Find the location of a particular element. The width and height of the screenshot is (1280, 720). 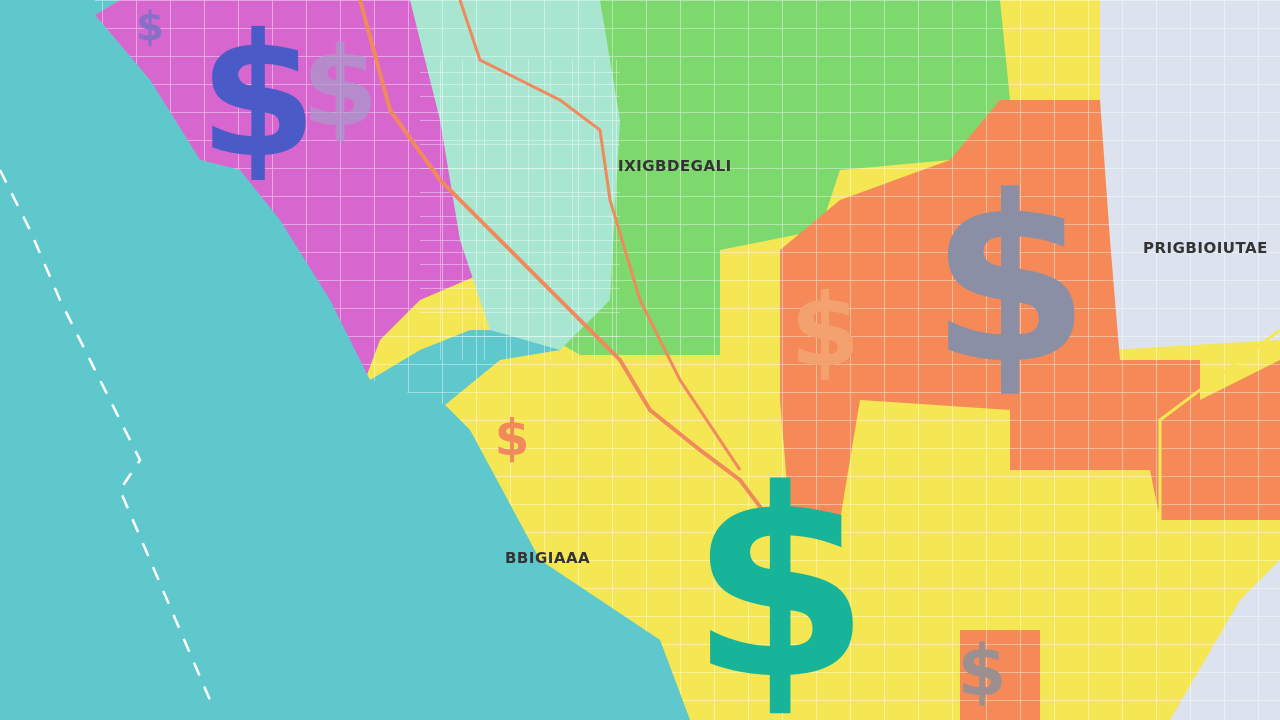

street-grid-fine is located at coordinates (520, 210).